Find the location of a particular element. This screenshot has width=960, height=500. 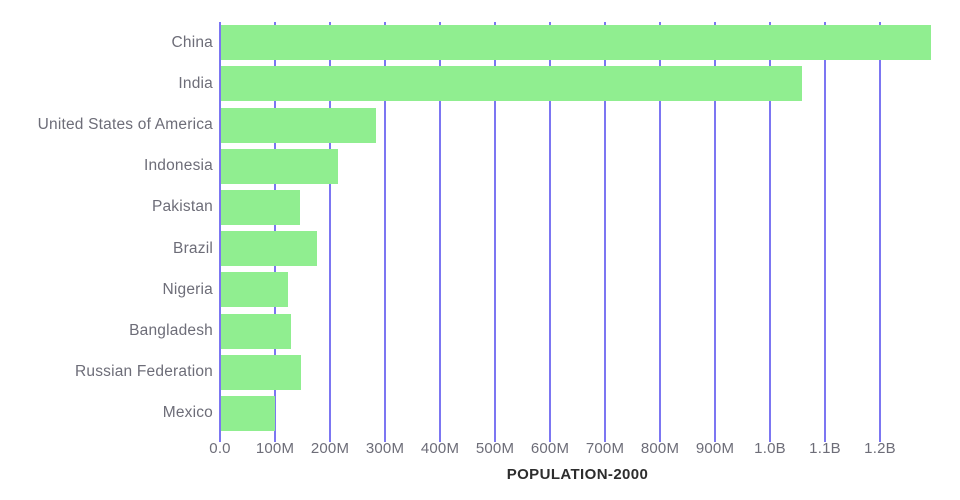

x-axis-tick-label: 300M is located at coordinates (385, 448).